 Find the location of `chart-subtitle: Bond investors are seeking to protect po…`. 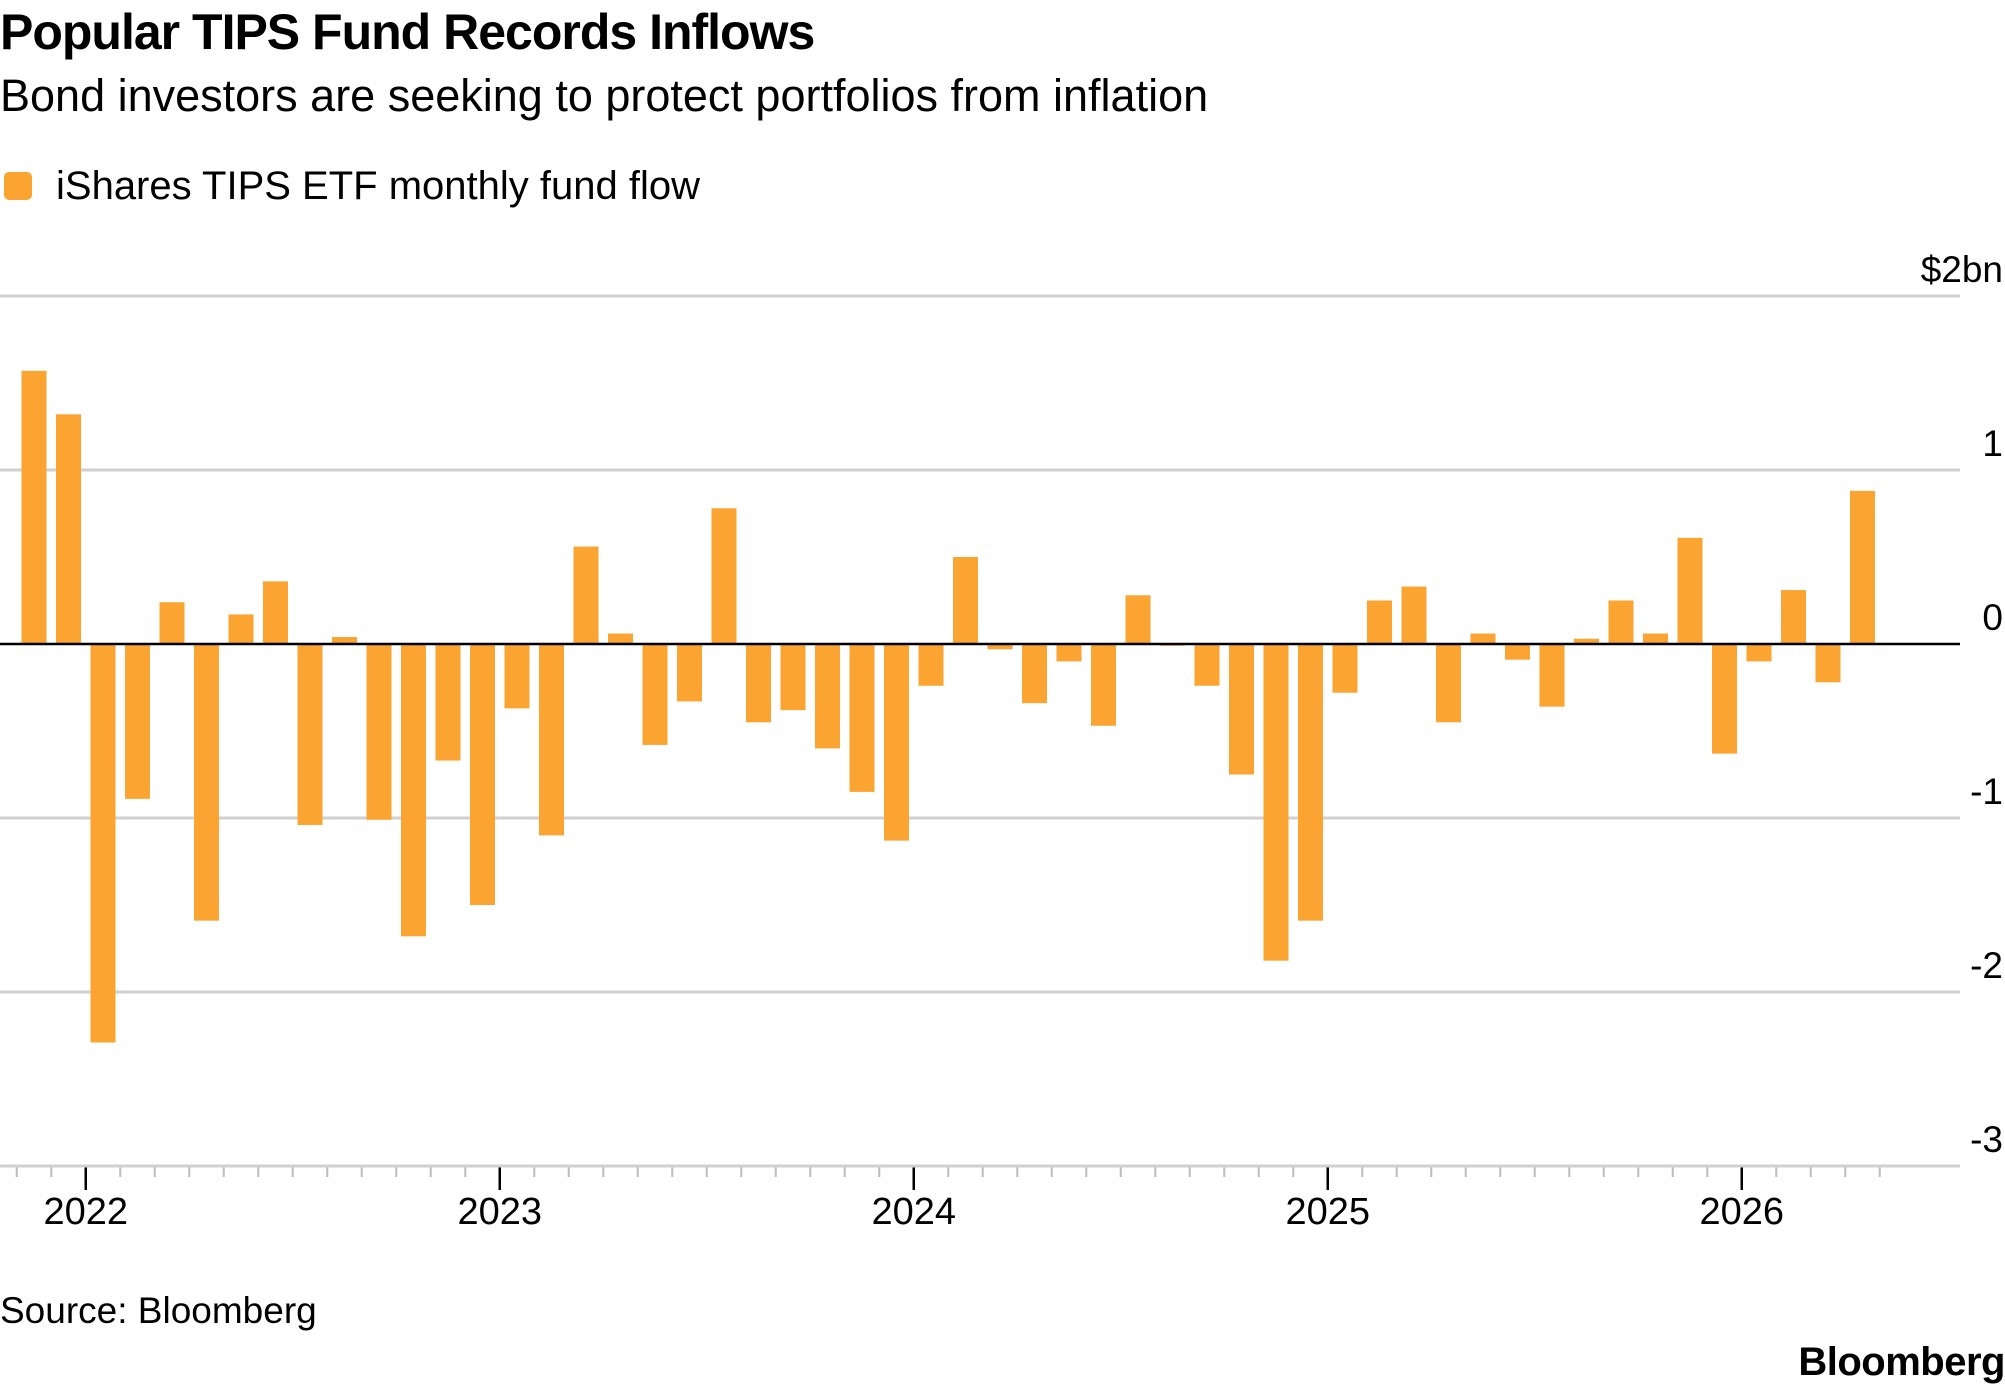

chart-subtitle: Bond investors are seeking to protect po… is located at coordinates (604, 95).